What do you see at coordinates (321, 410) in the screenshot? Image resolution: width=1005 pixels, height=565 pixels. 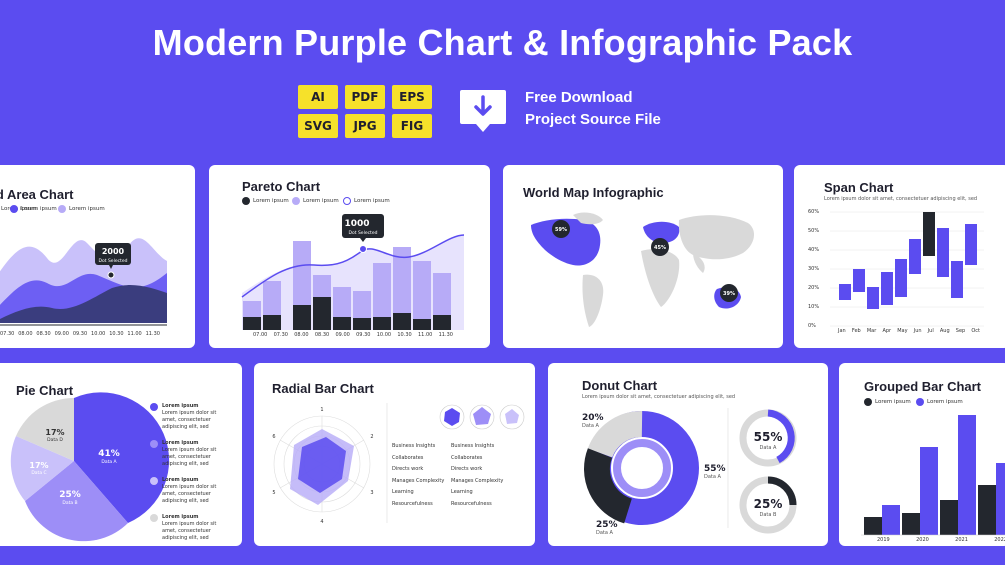 I see `svg-text: 1` at bounding box center [321, 410].